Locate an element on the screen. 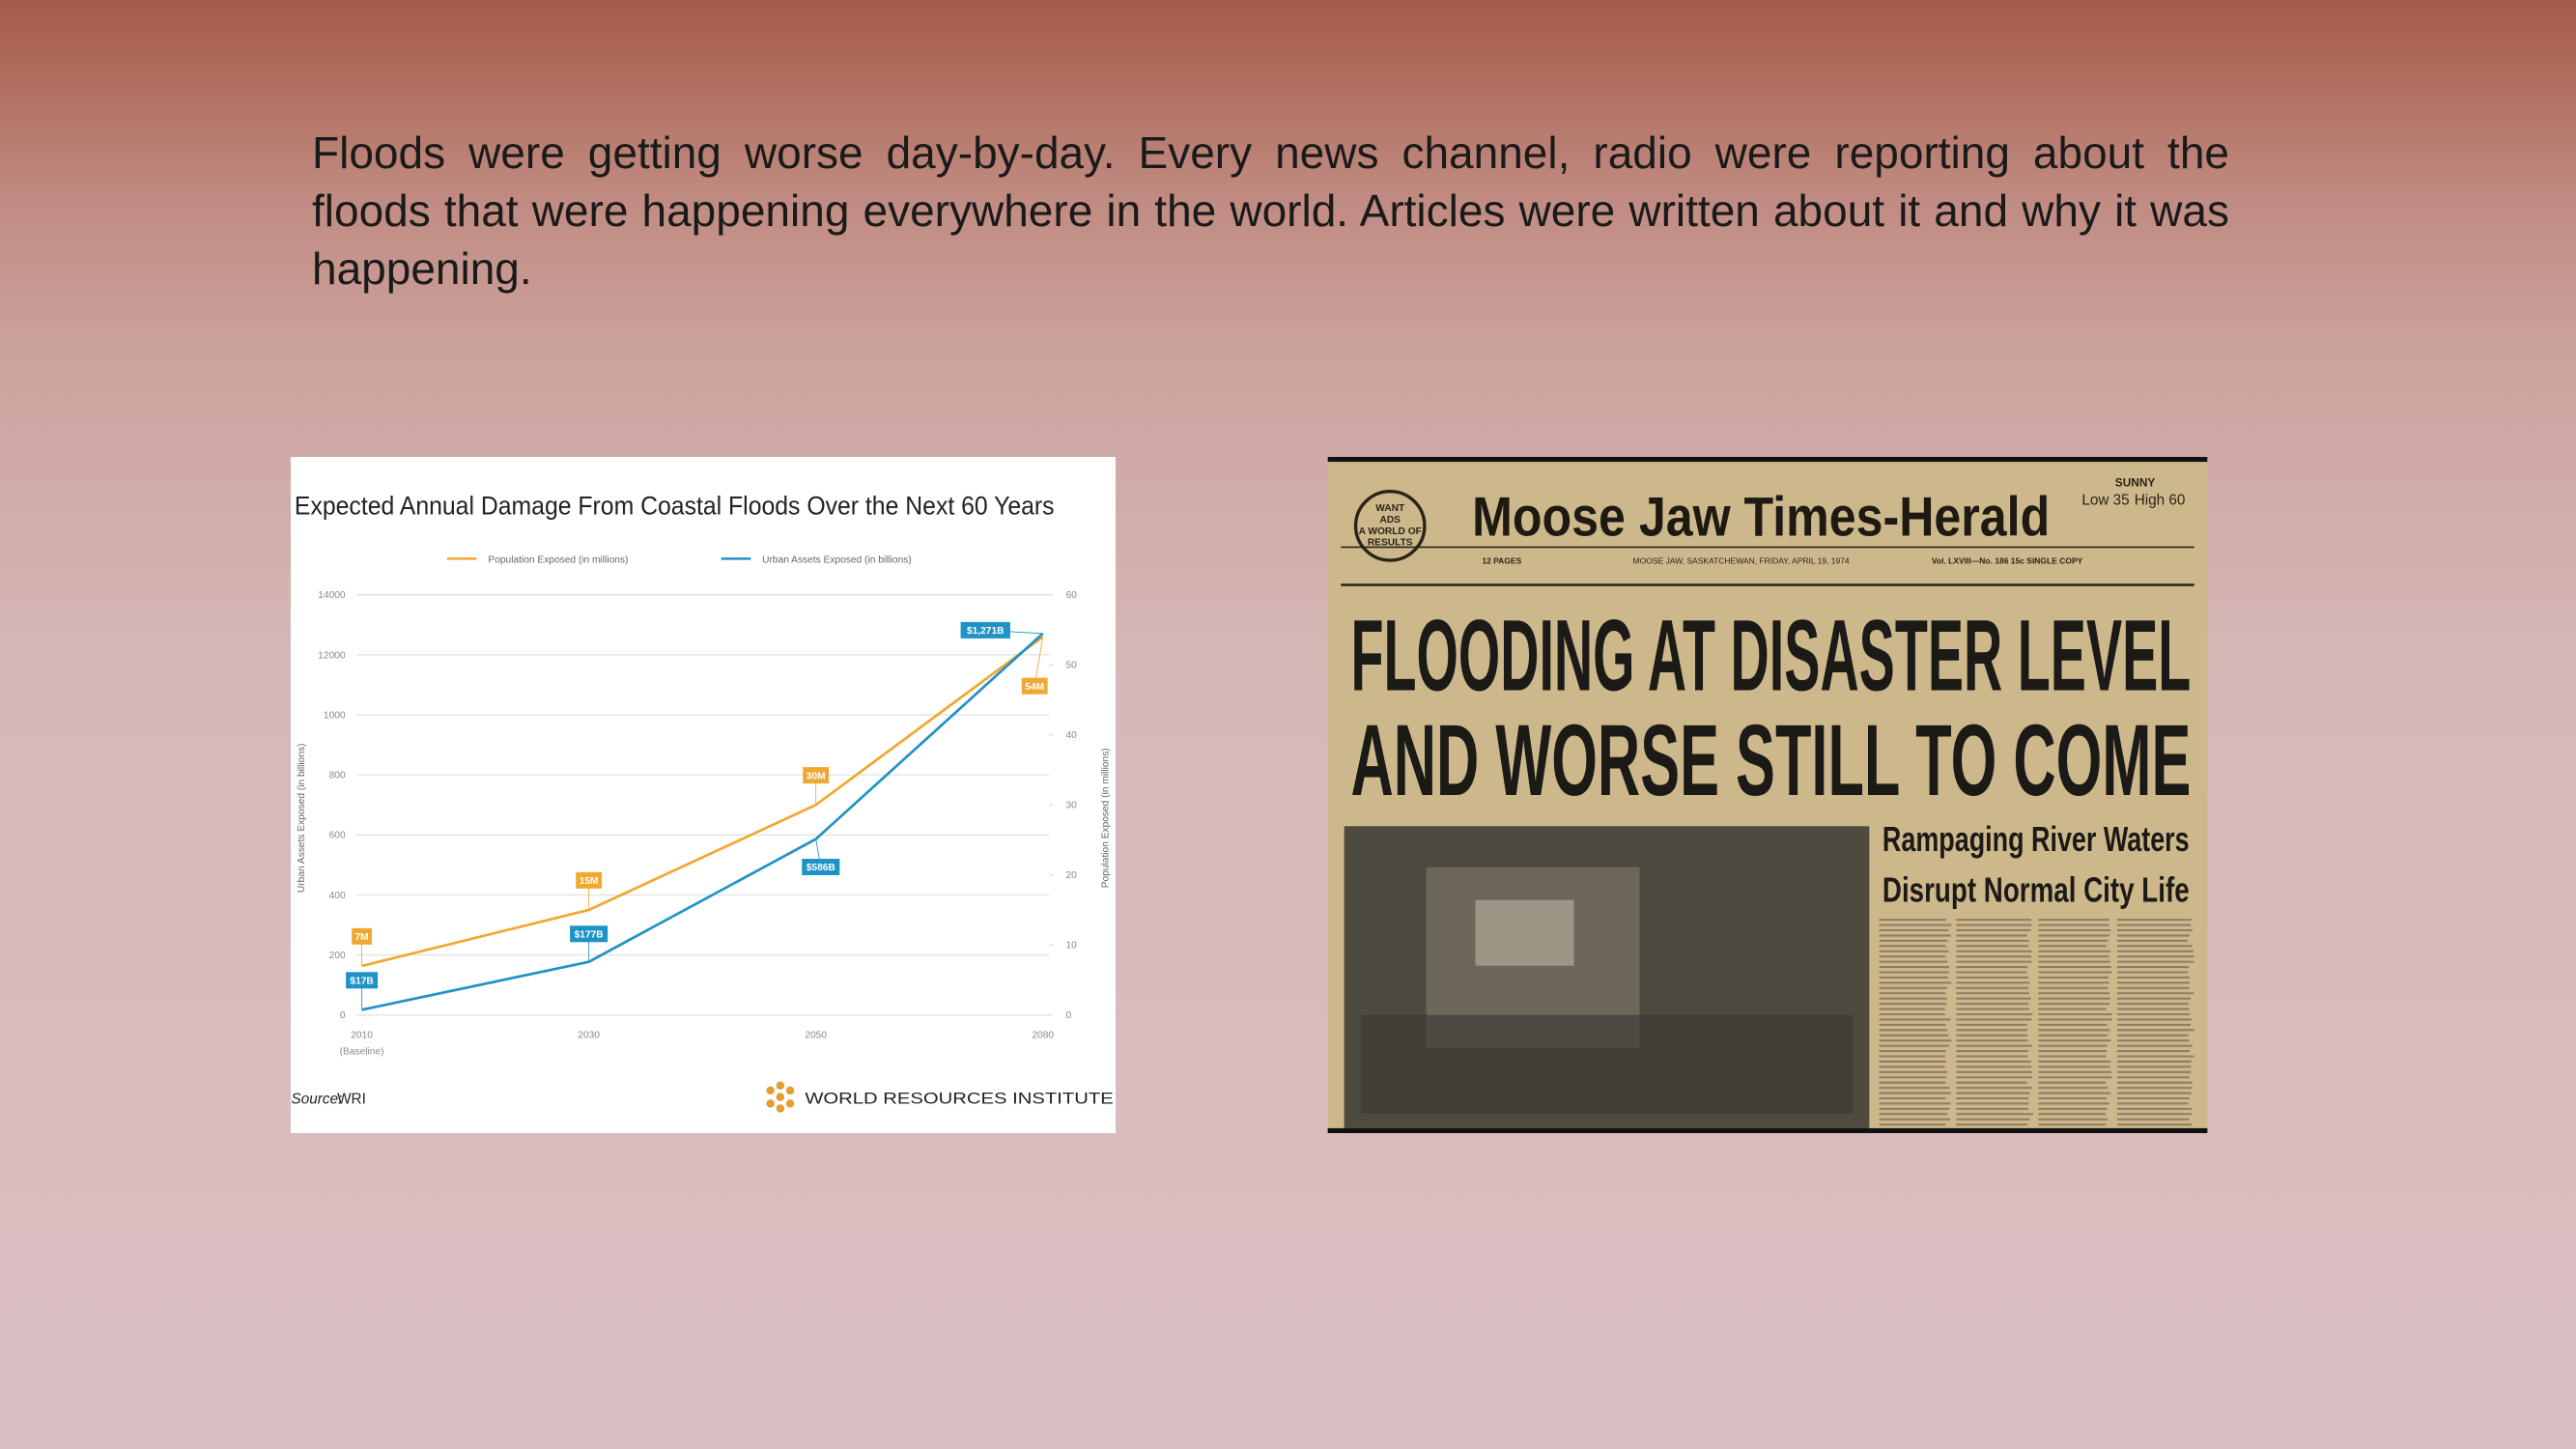  y2-tick-label: 0 is located at coordinates (1068, 1015).